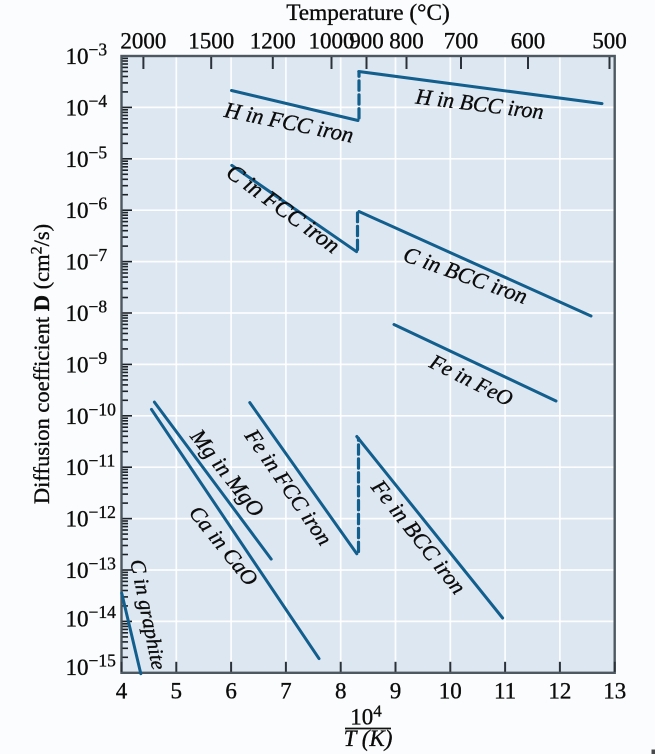 Image resolution: width=655 pixels, height=754 pixels. I want to click on svg-text: 500, so click(609, 41).